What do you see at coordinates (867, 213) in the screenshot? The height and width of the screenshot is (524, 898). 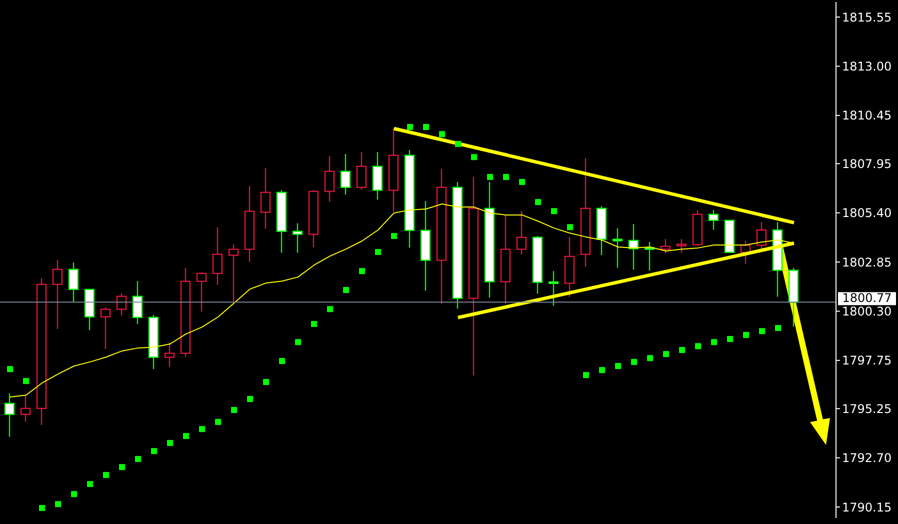 I see `y-tick-label: 1805.40` at bounding box center [867, 213].